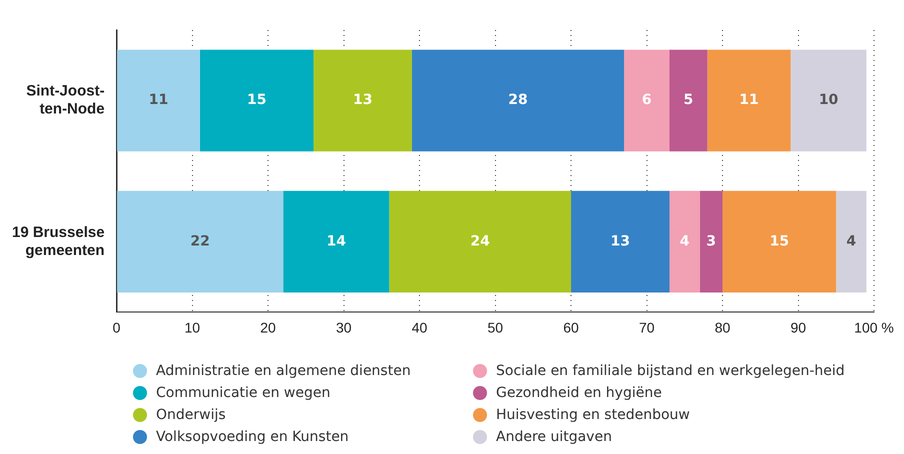 The image size is (904, 454). Describe the element at coordinates (593, 415) in the screenshot. I see `legend-label: Huisvesting en stedenbouw` at that location.